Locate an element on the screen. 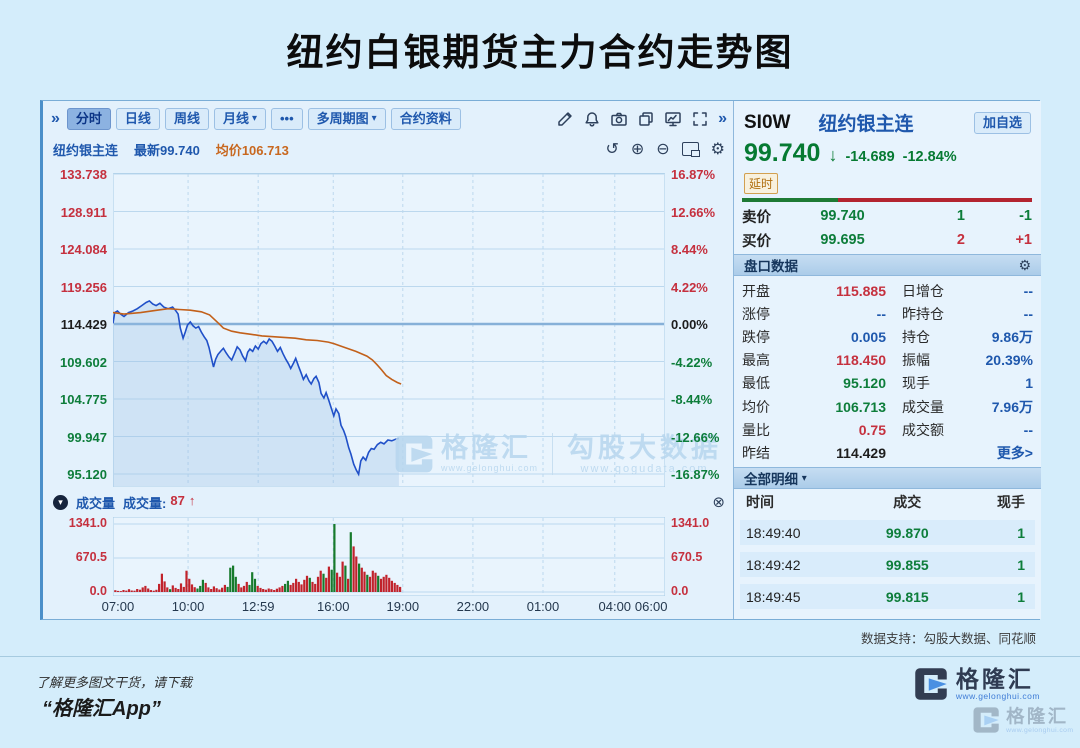 This screenshot has height=748, width=1080. volume-chart is located at coordinates (389, 556).